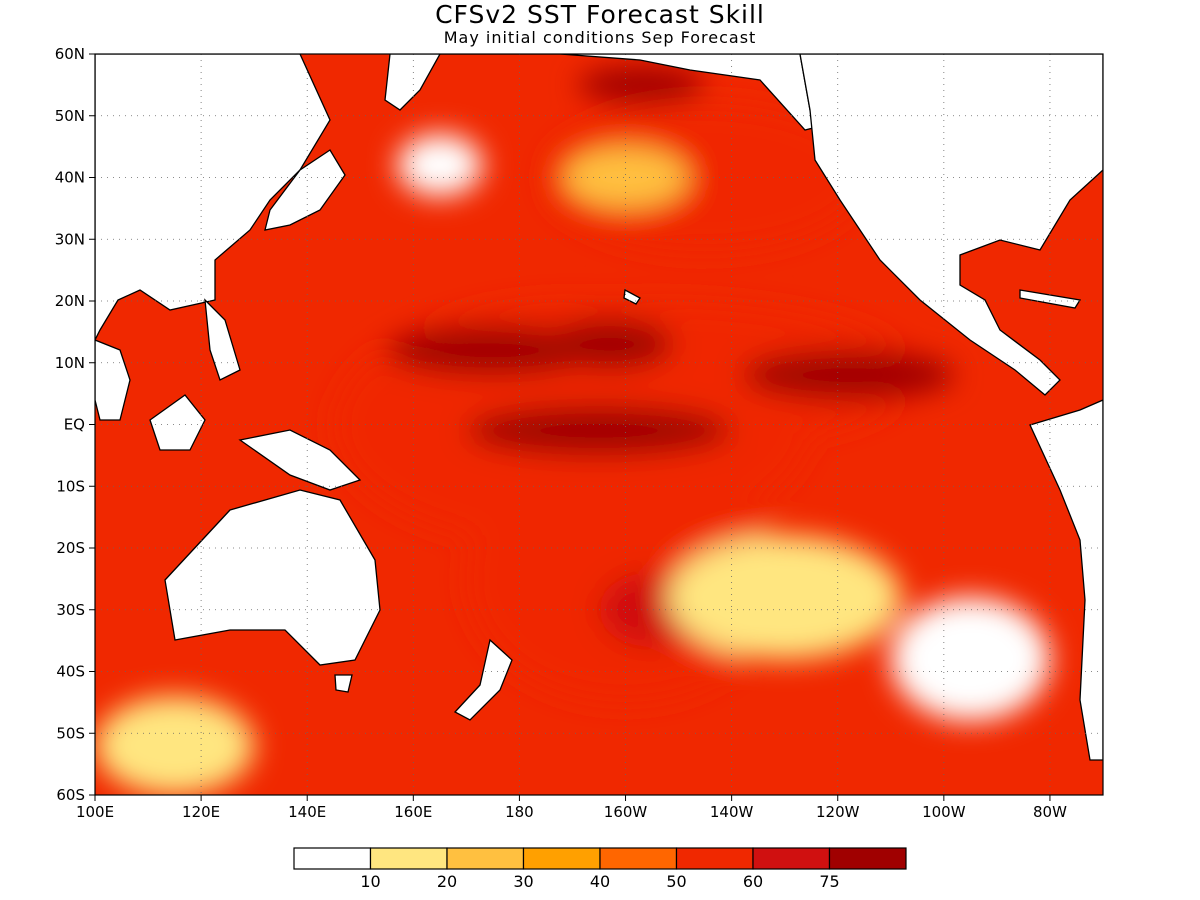 The height and width of the screenshot is (900, 1200). Describe the element at coordinates (413, 812) in the screenshot. I see `lon-tick-label: 160E` at that location.